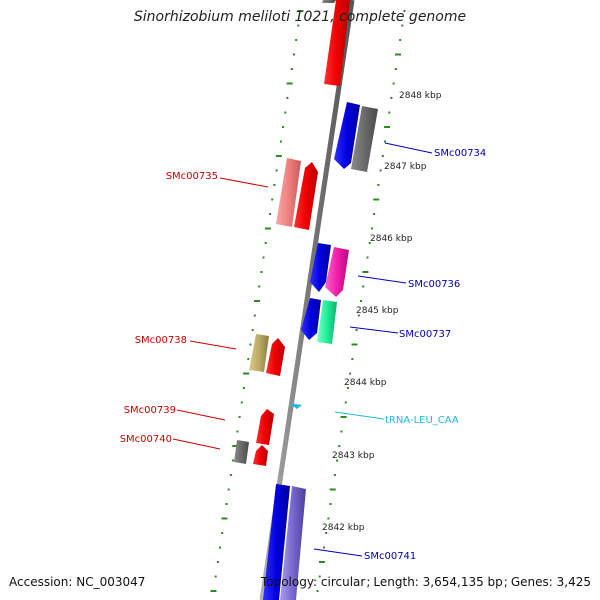 This screenshot has height=600, width=600. I want to click on feature-smc00738-red, so click(275, 357).